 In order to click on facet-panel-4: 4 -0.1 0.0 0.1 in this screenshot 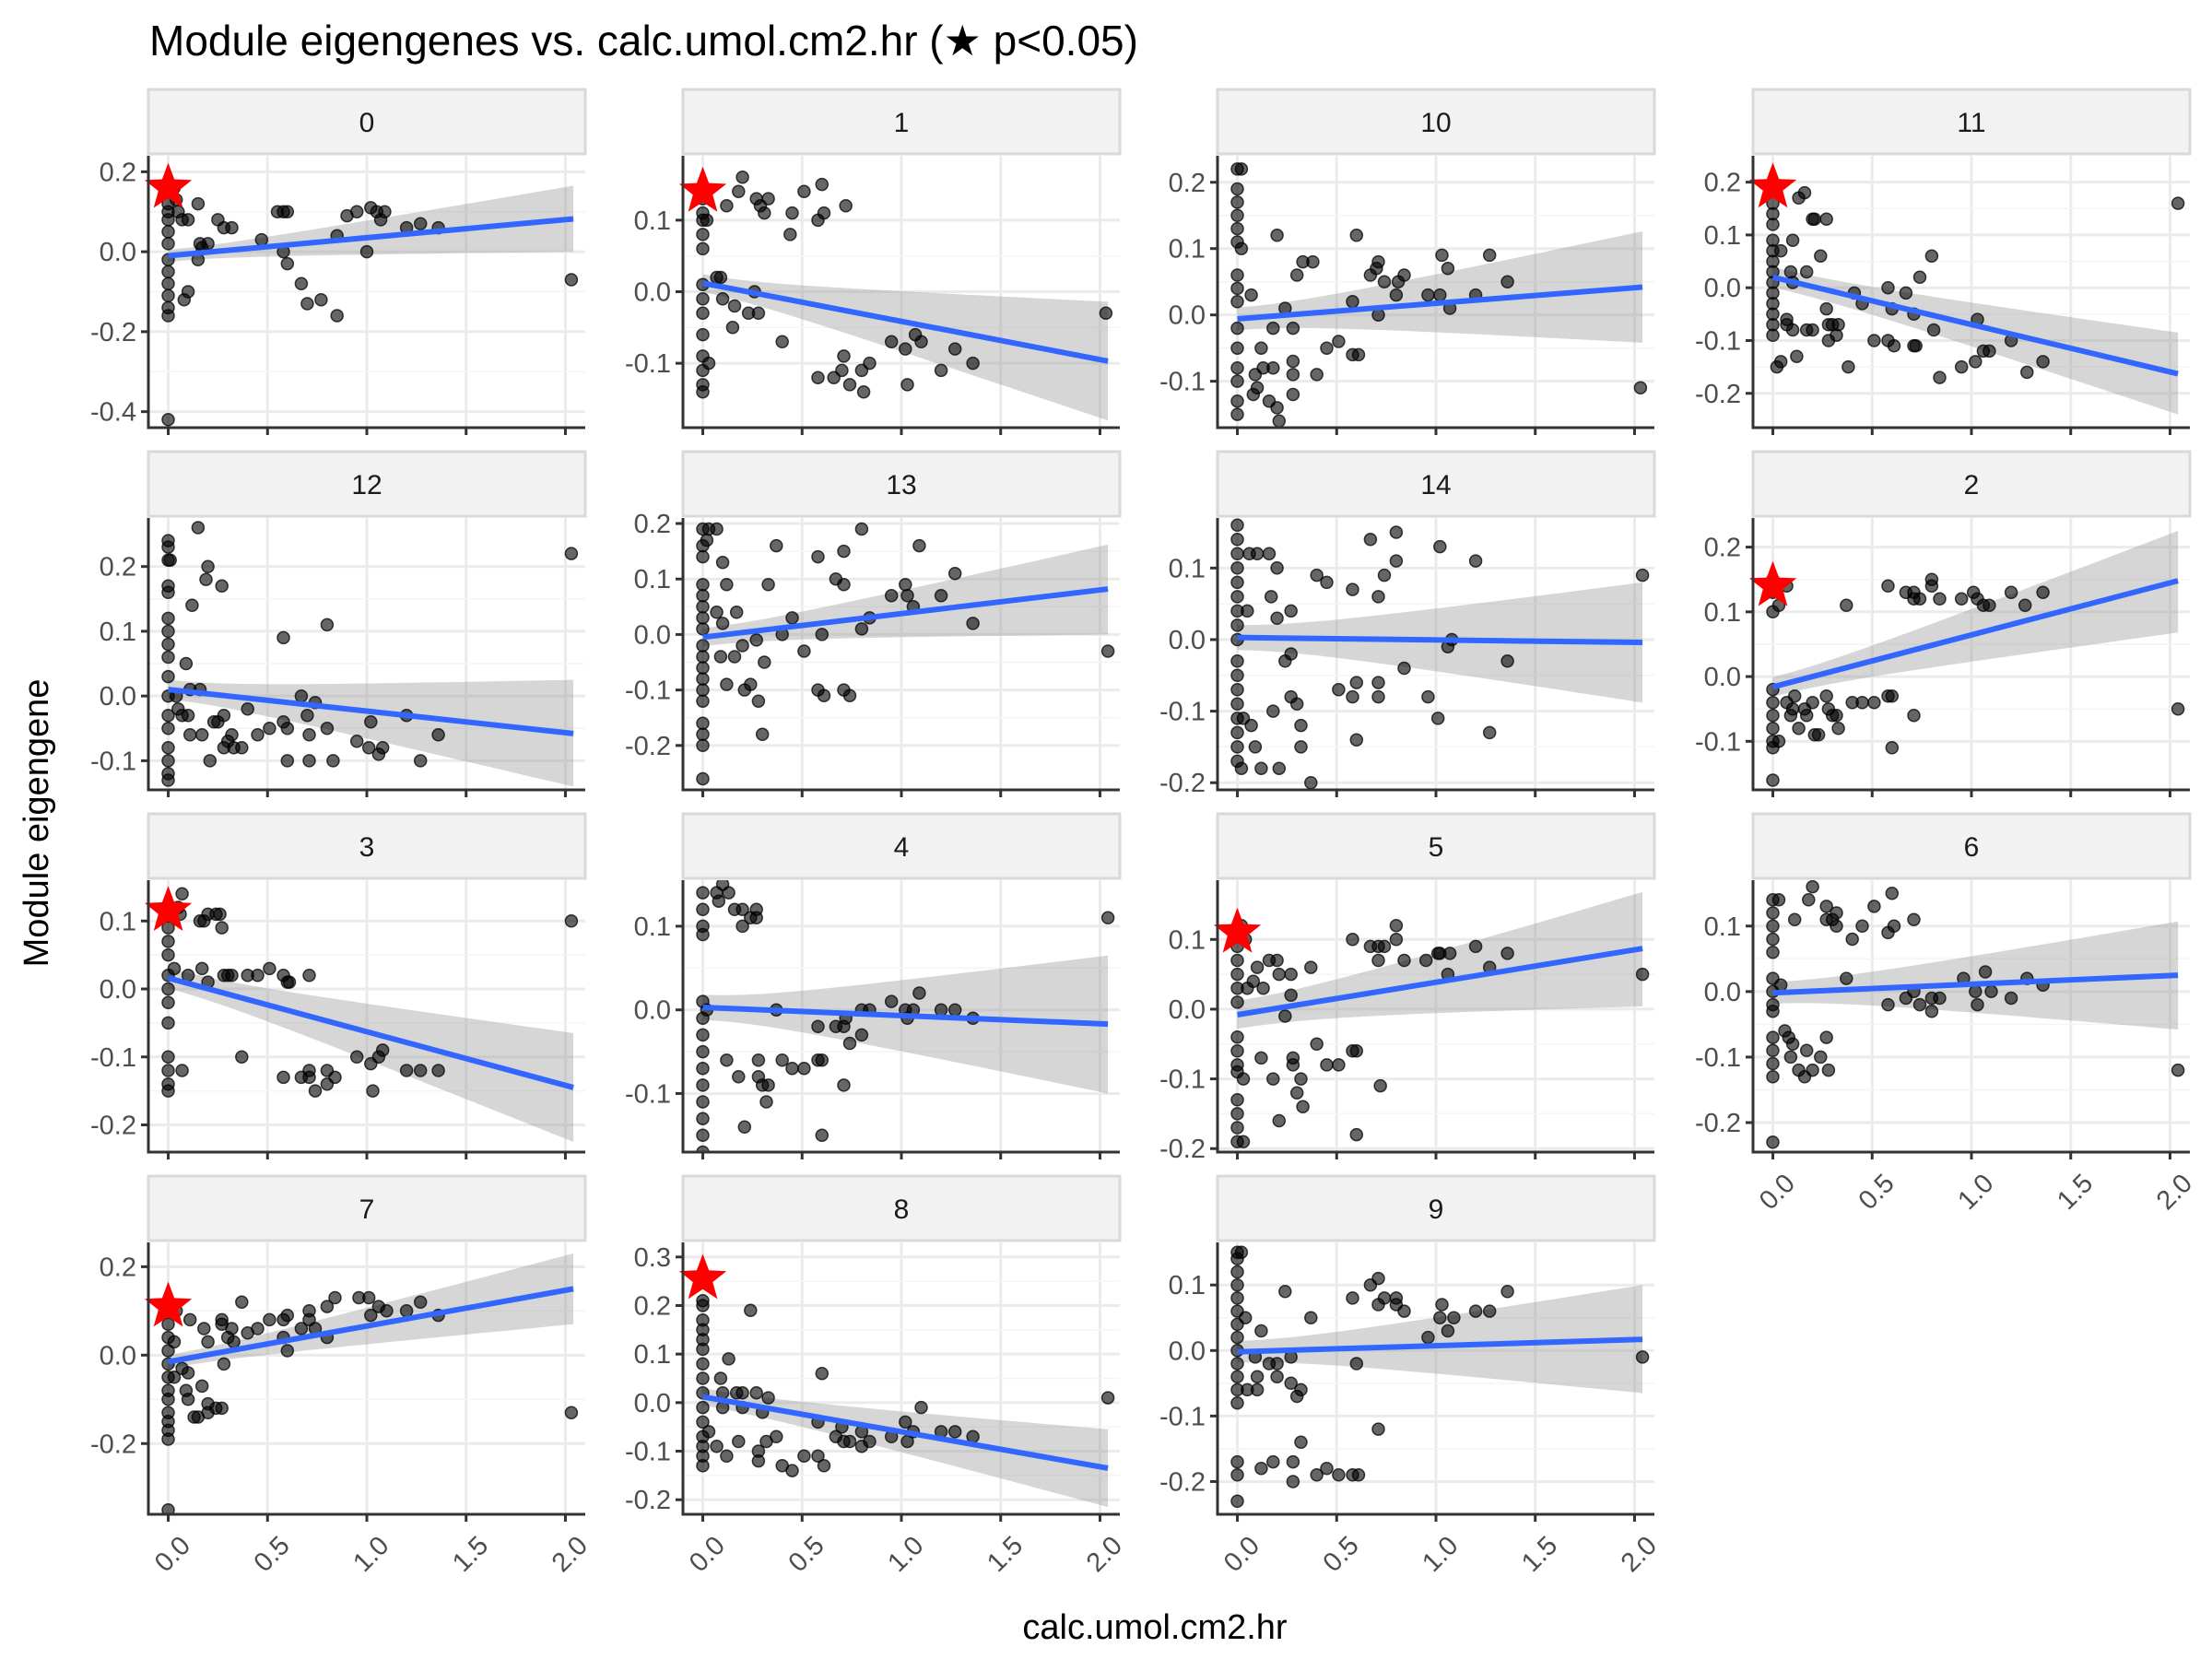, I will do `click(873, 985)`.